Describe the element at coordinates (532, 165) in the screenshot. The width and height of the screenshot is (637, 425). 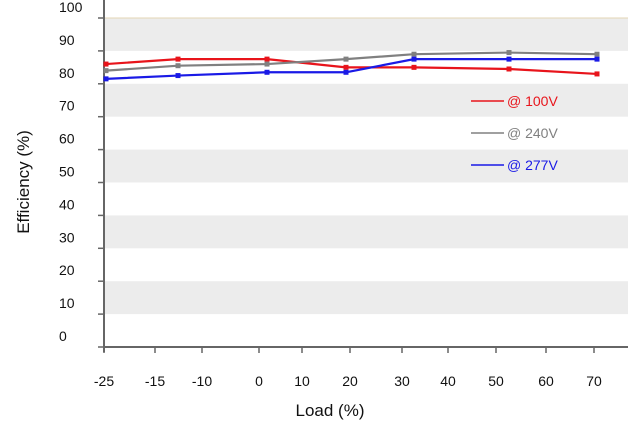
I see `legend-label: @ 277V` at that location.